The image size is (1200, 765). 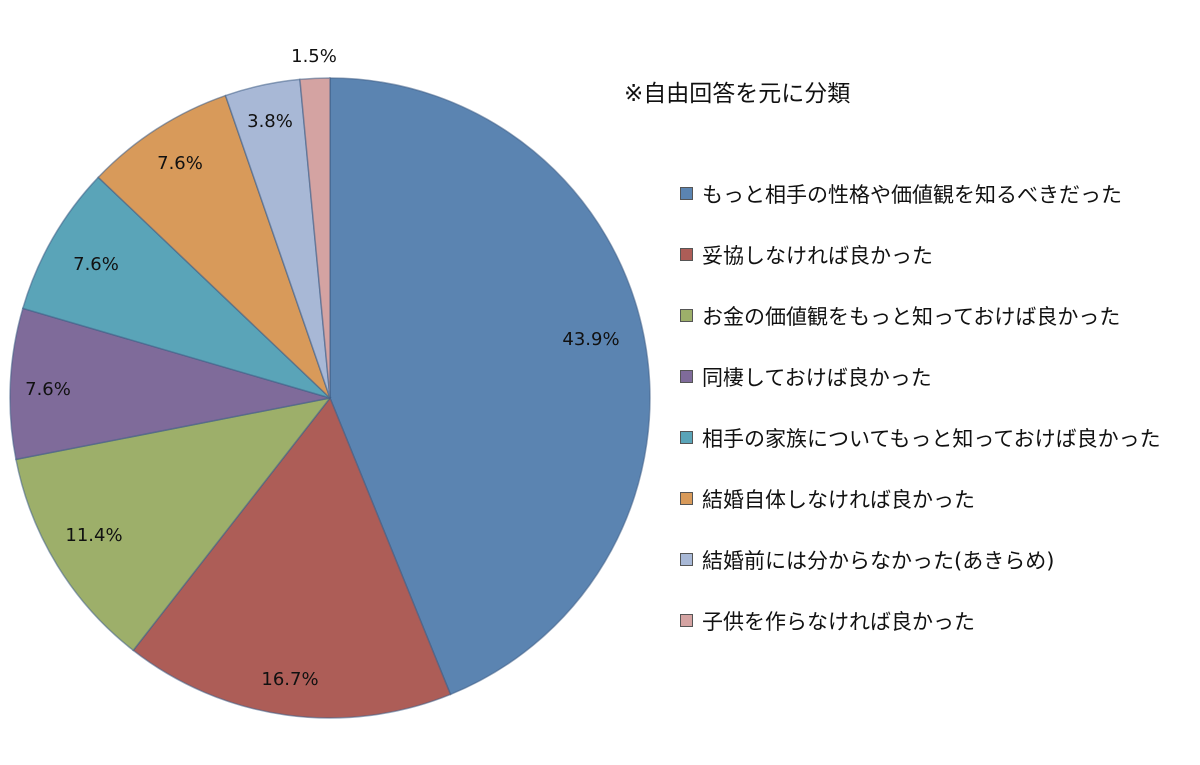 What do you see at coordinates (912, 195) in the screenshot?
I see `legend-label: もっと相手の性格や価値観を知るべきだった` at bounding box center [912, 195].